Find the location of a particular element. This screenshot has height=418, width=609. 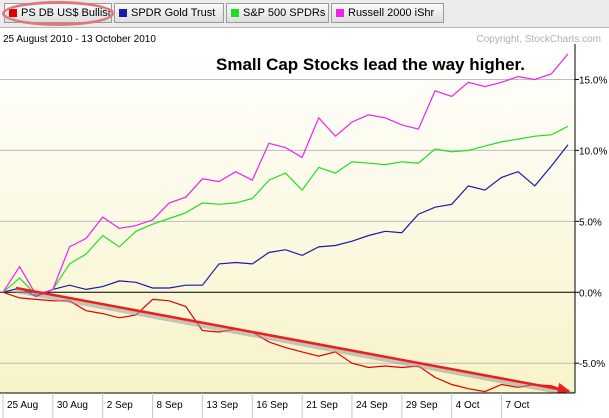

x-tick-label: 8 Sep is located at coordinates (170, 405).